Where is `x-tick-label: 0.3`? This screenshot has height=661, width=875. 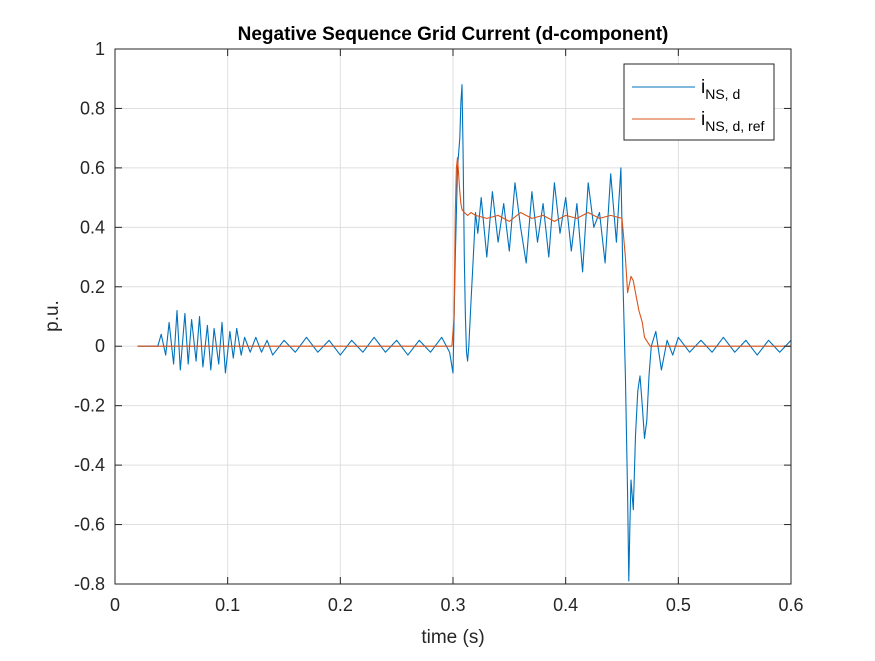
x-tick-label: 0.3 is located at coordinates (452, 605).